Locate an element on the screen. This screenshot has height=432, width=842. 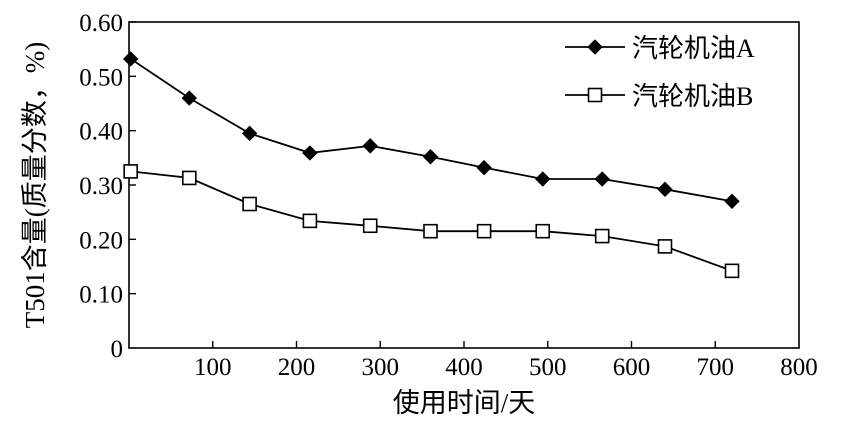
legend-item: 汽轮机油B is located at coordinates (659, 96).